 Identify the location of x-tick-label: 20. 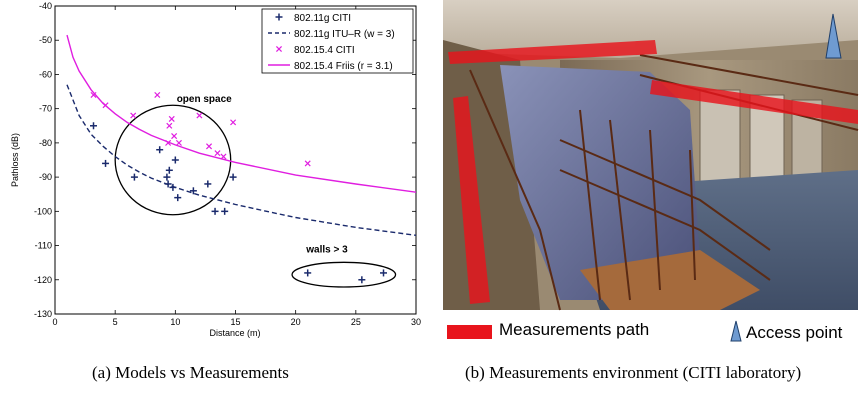
(296, 322).